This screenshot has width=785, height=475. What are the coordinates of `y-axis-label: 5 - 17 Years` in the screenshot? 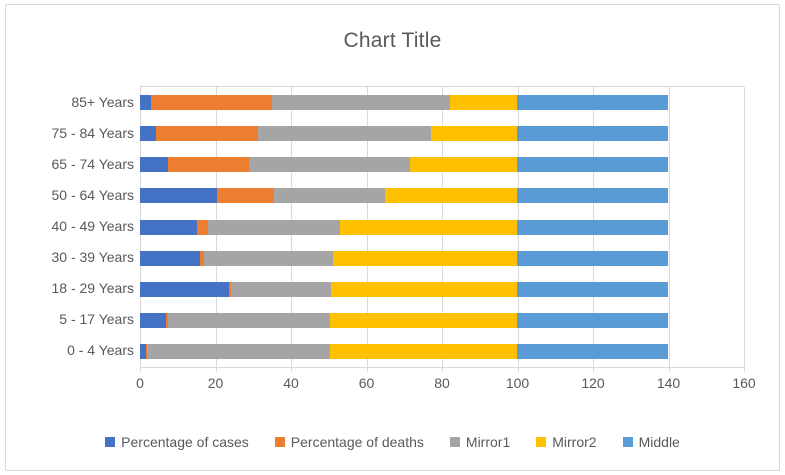 It's located at (96, 319).